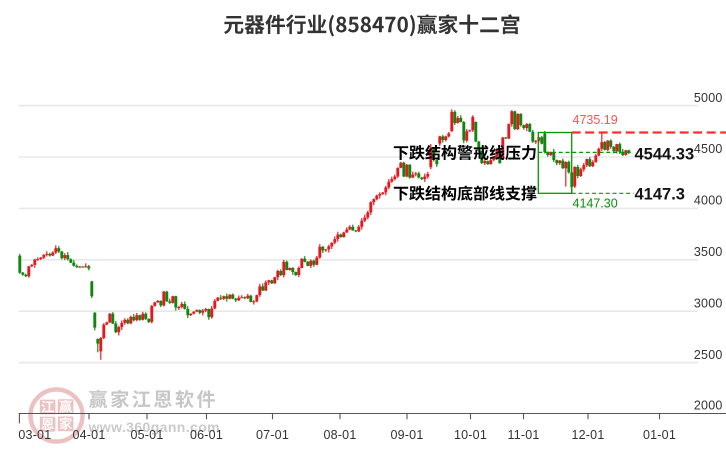 This screenshot has height=455, width=726. I want to click on svg-text: 3500, so click(708, 252).